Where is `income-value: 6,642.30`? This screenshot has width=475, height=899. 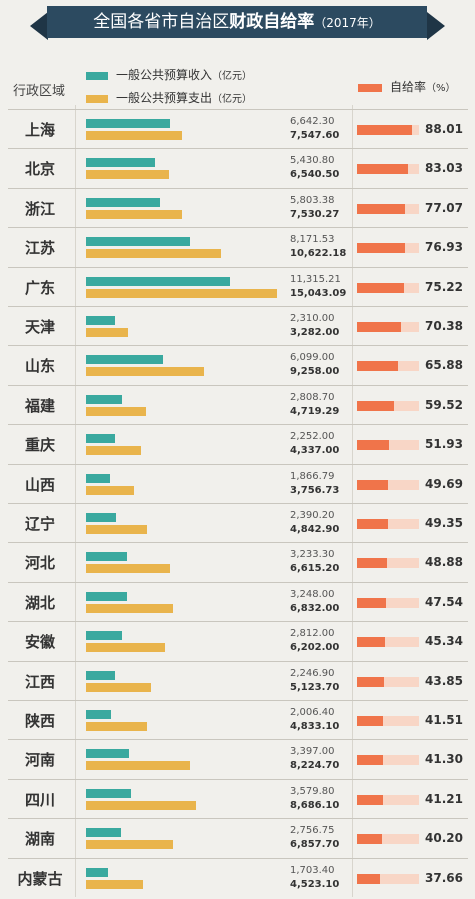 income-value: 6,642.30 is located at coordinates (312, 121).